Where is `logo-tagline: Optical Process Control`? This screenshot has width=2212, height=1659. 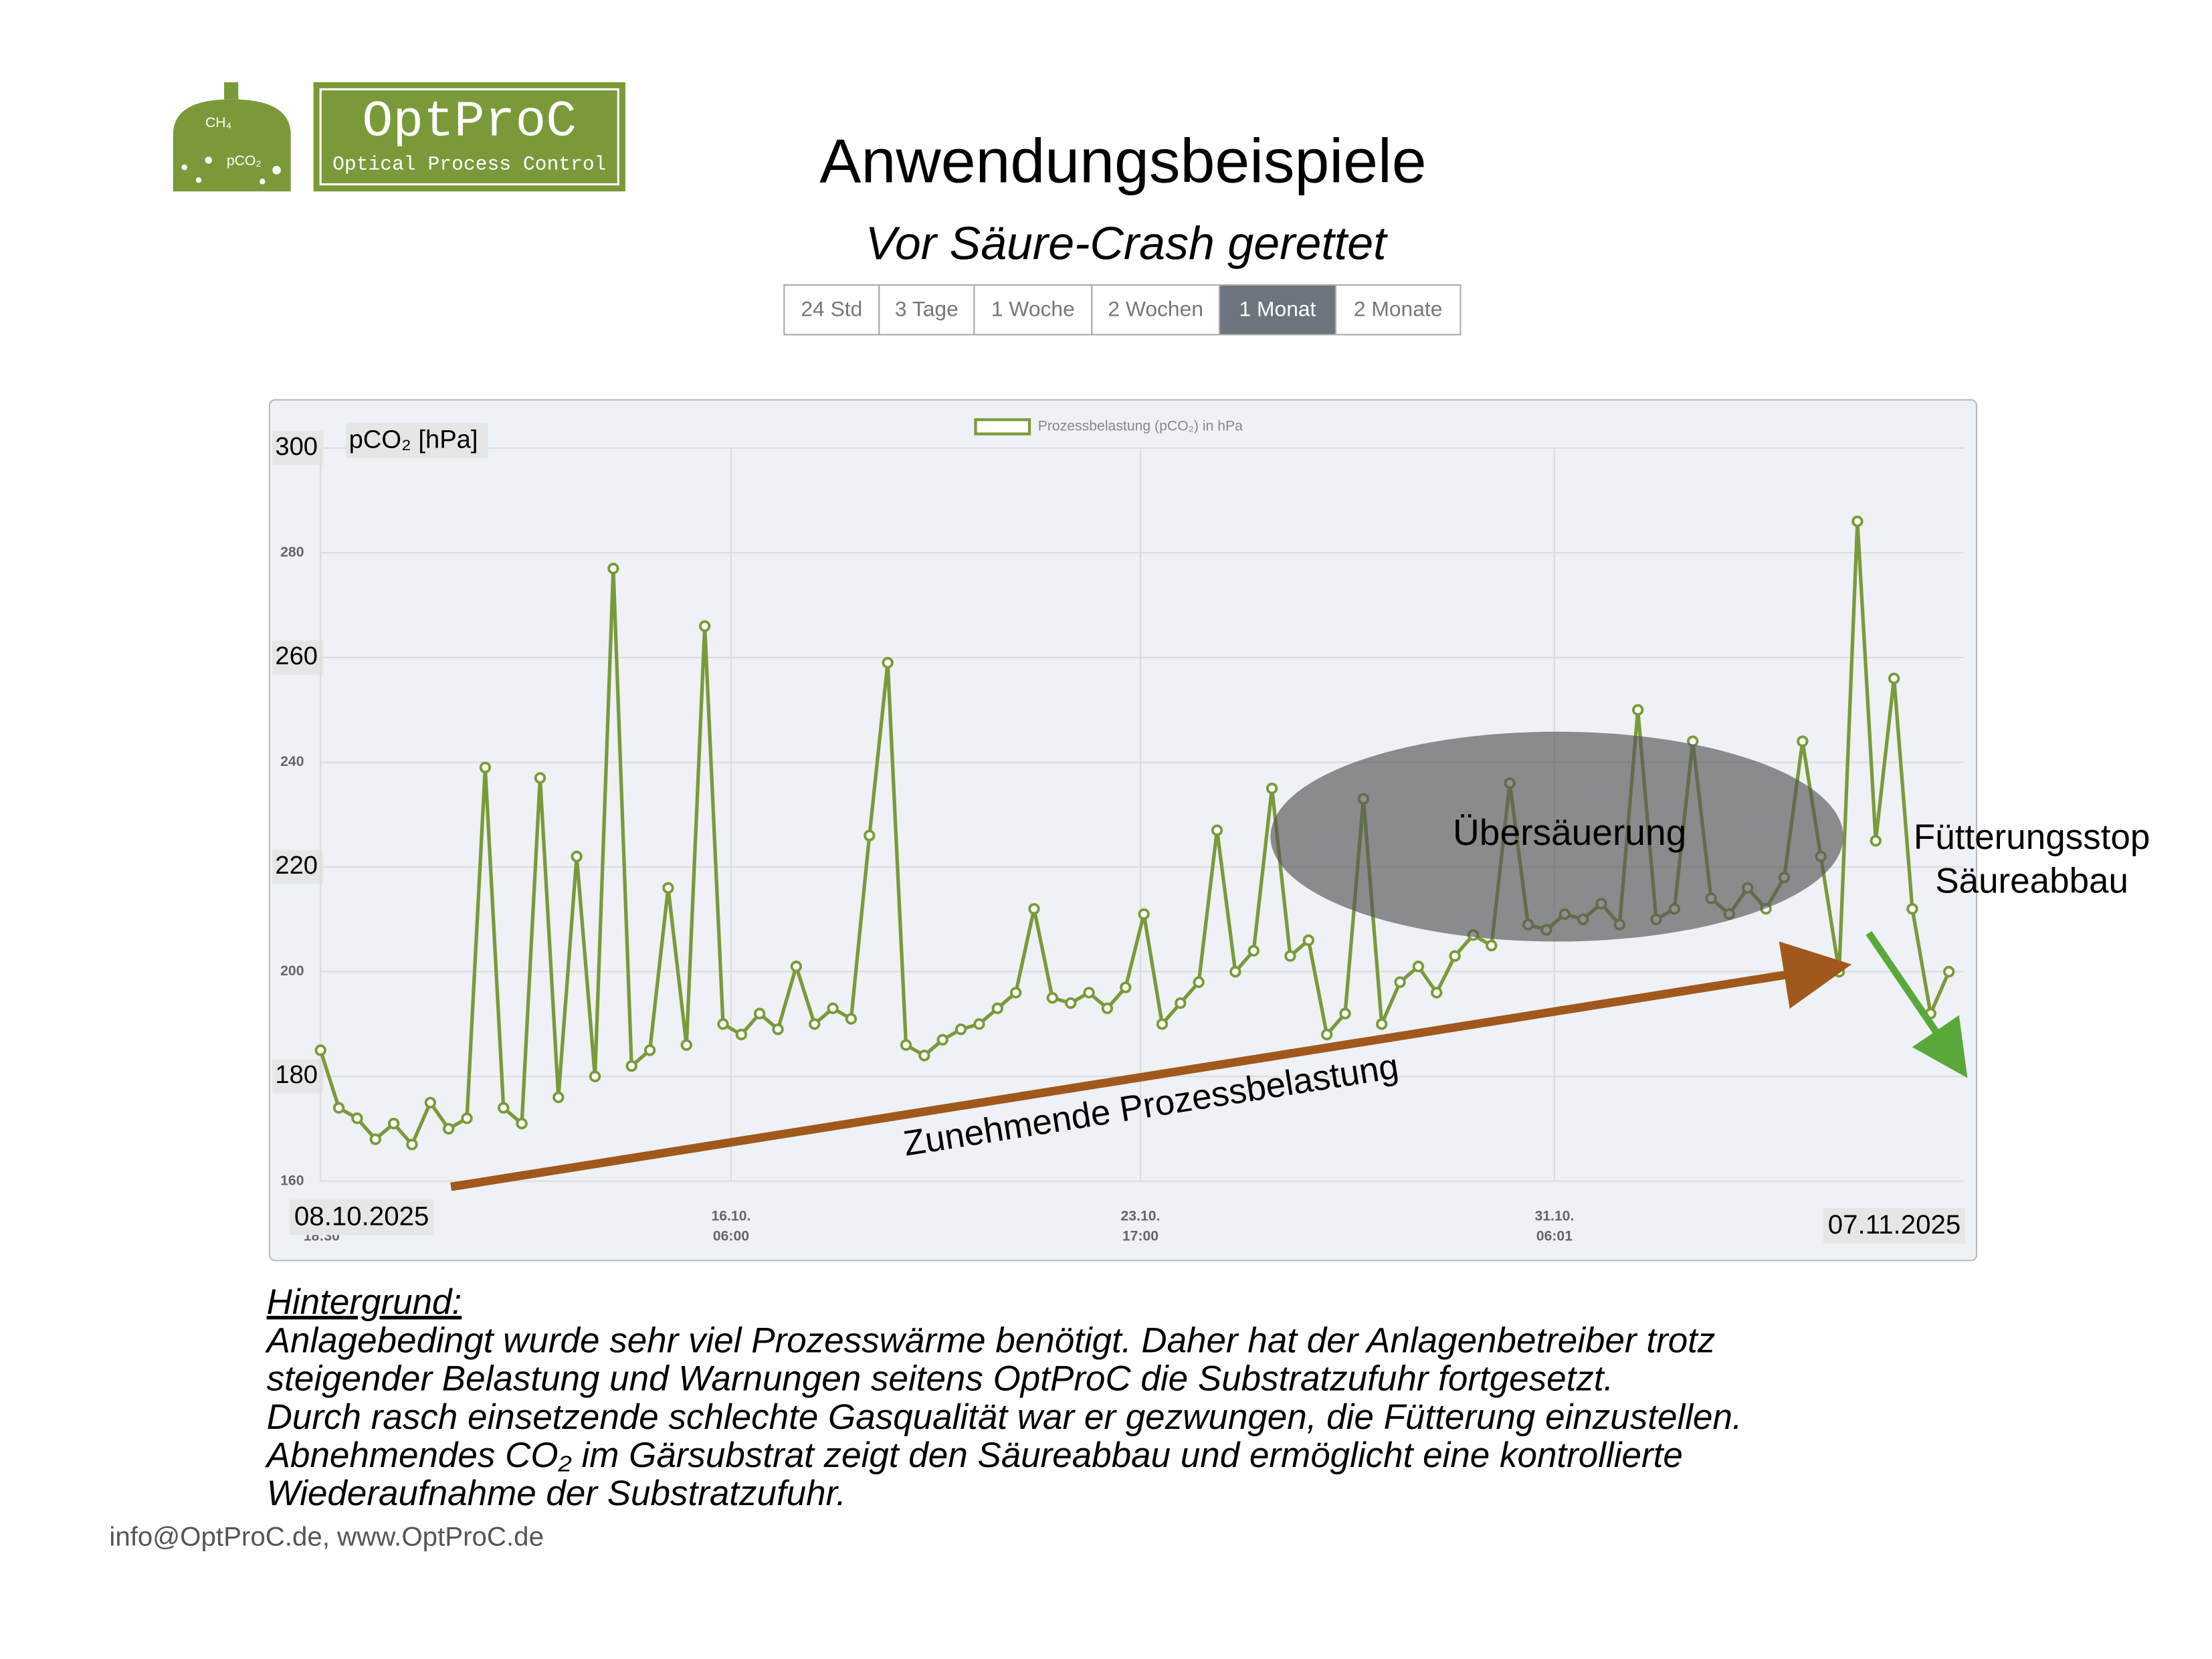 logo-tagline: Optical Process Control is located at coordinates (469, 164).